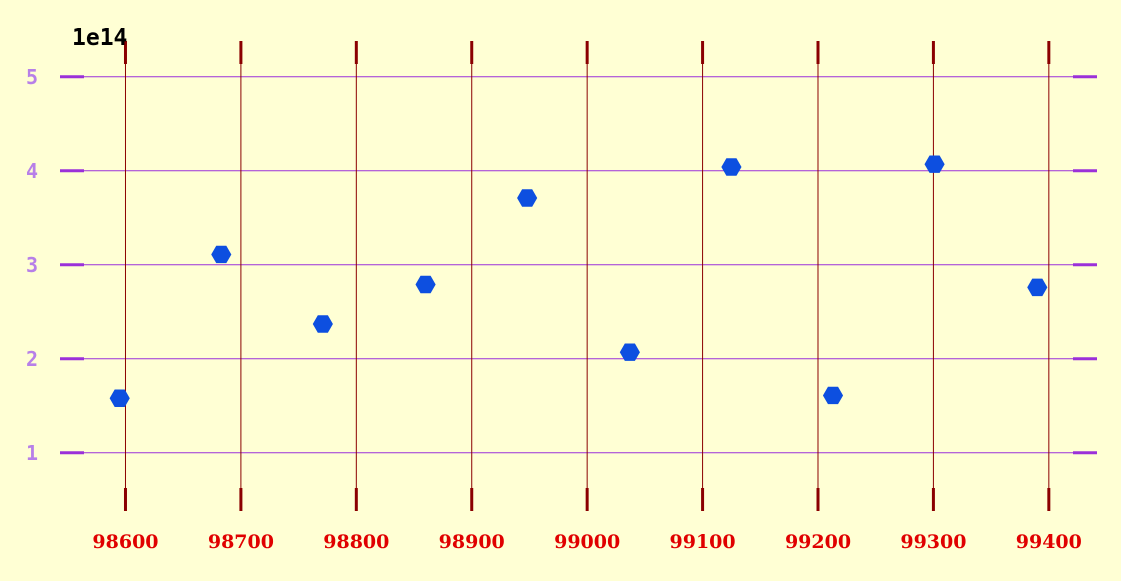  I want to click on x-tick-label: 98600, so click(125, 542).